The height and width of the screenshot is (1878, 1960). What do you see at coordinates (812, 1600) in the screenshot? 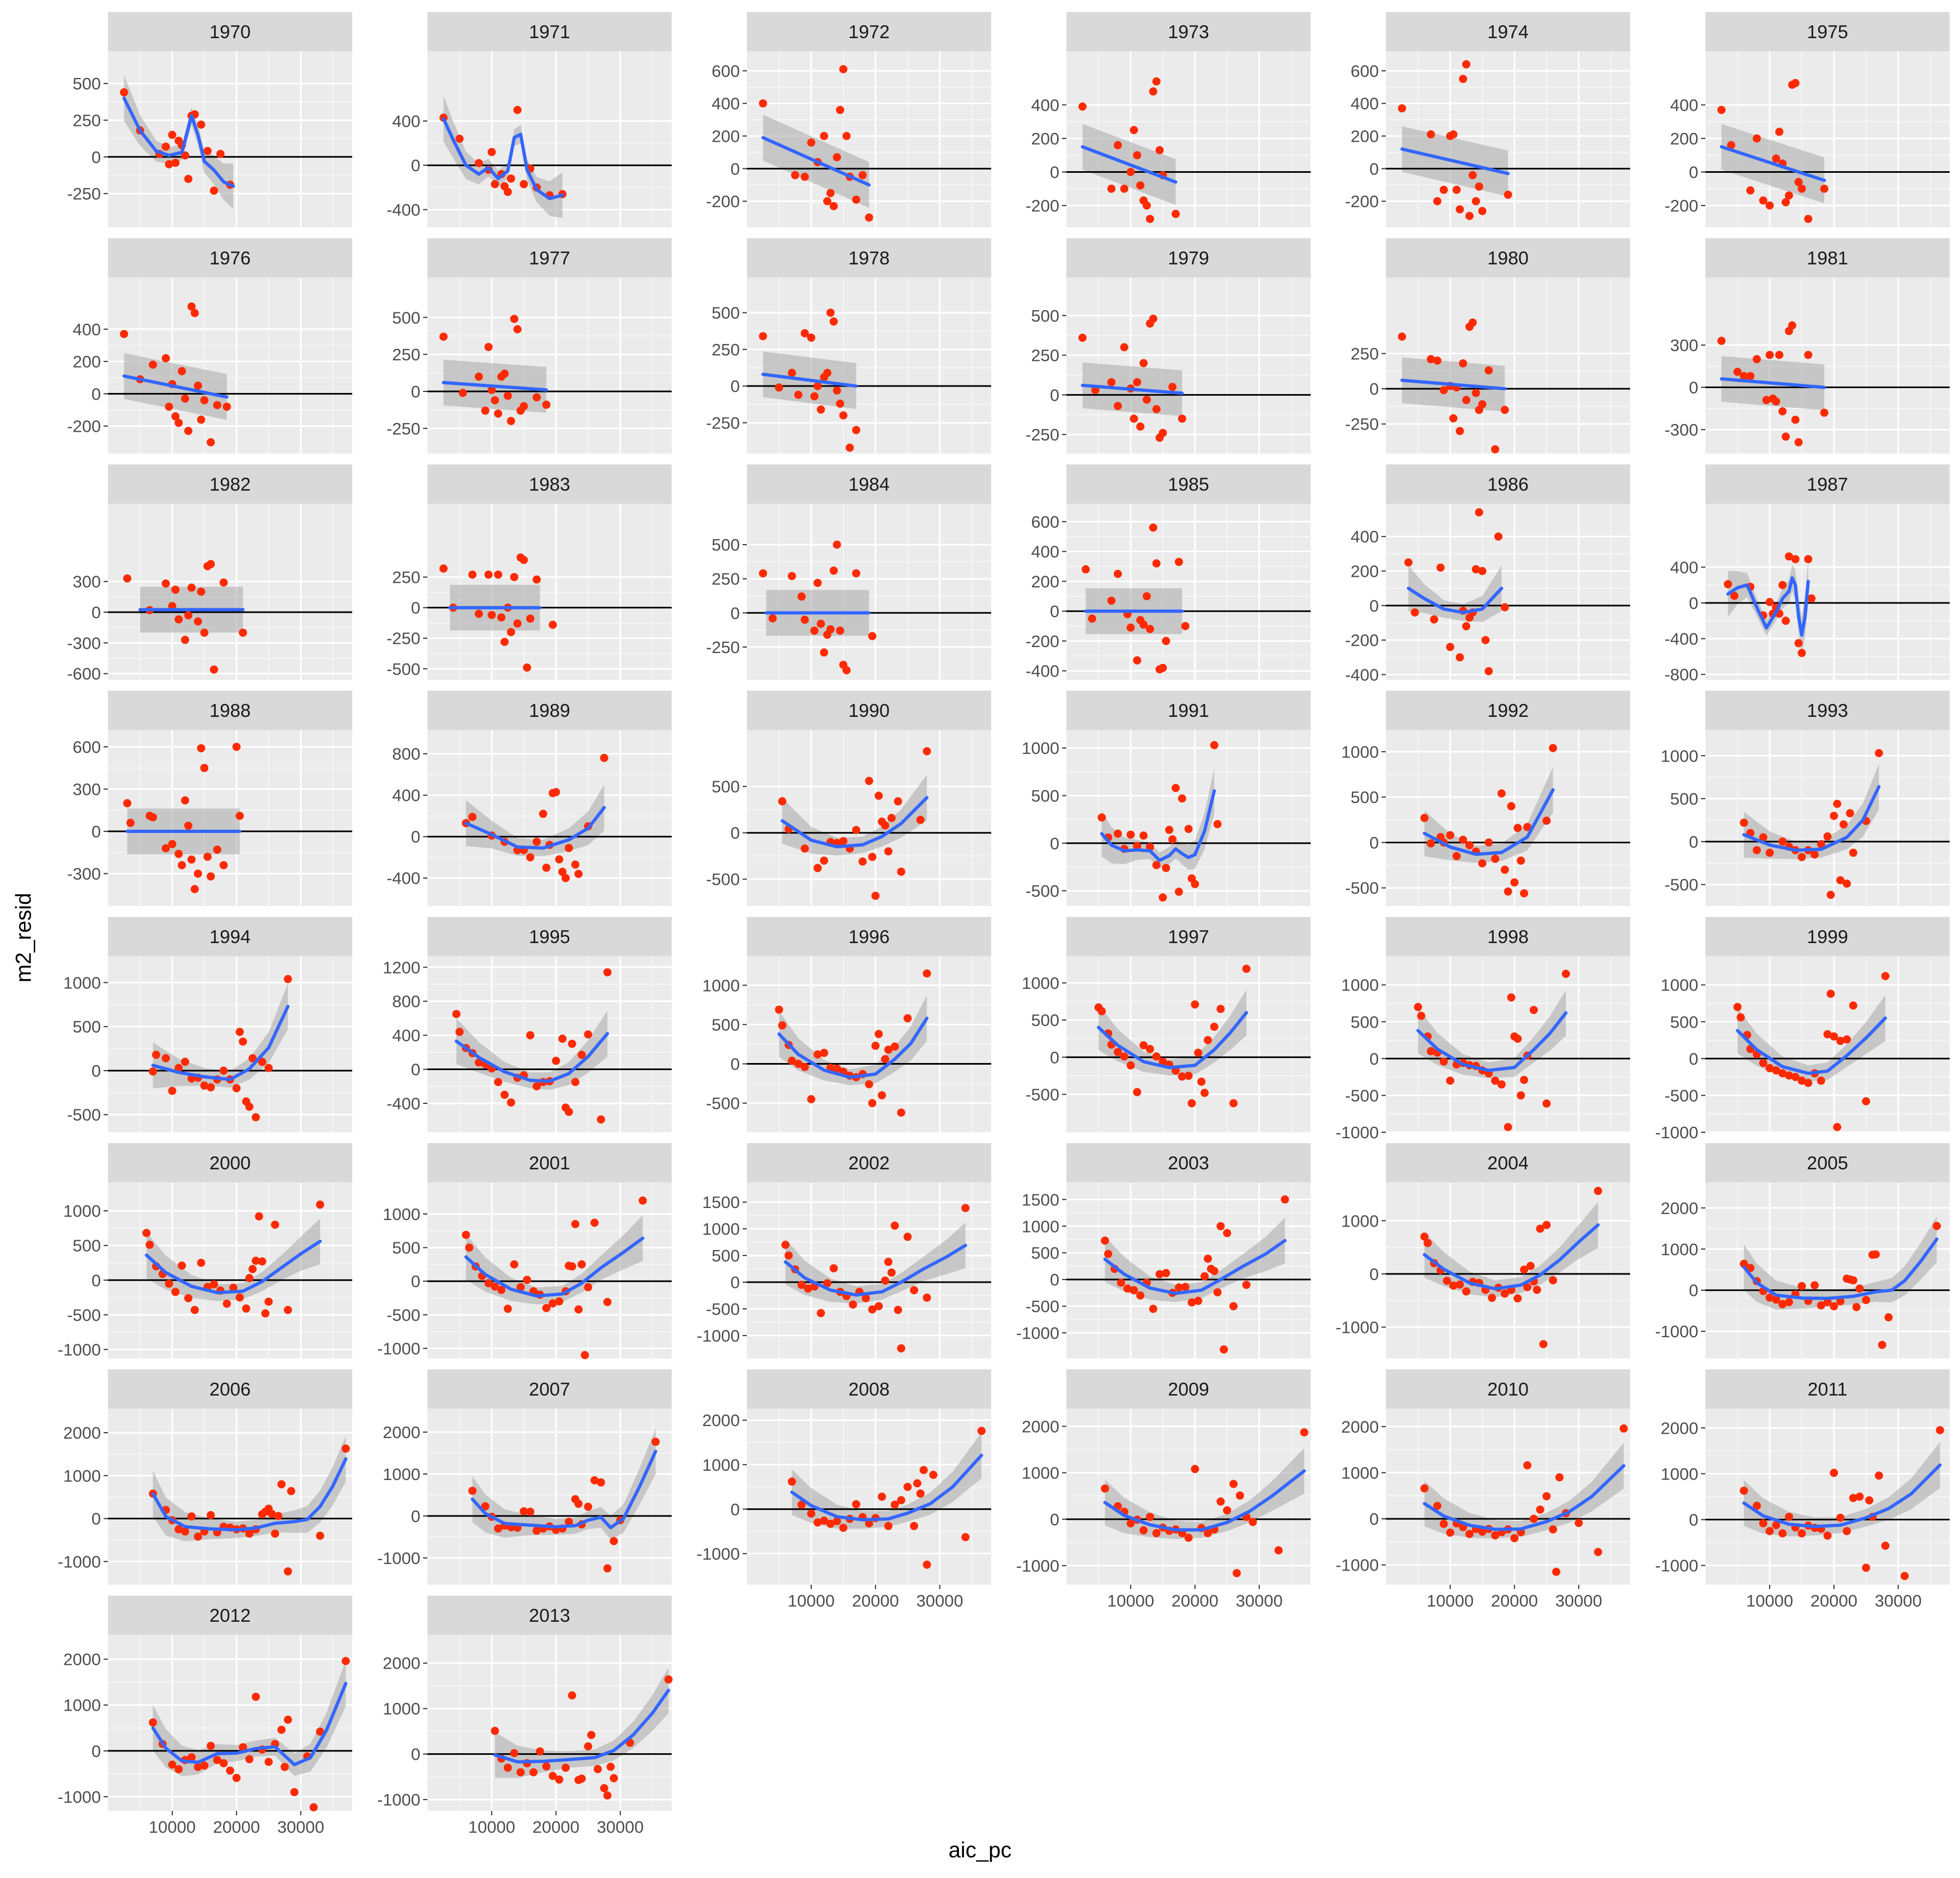
I see `x-tick-label: 10000` at bounding box center [812, 1600].